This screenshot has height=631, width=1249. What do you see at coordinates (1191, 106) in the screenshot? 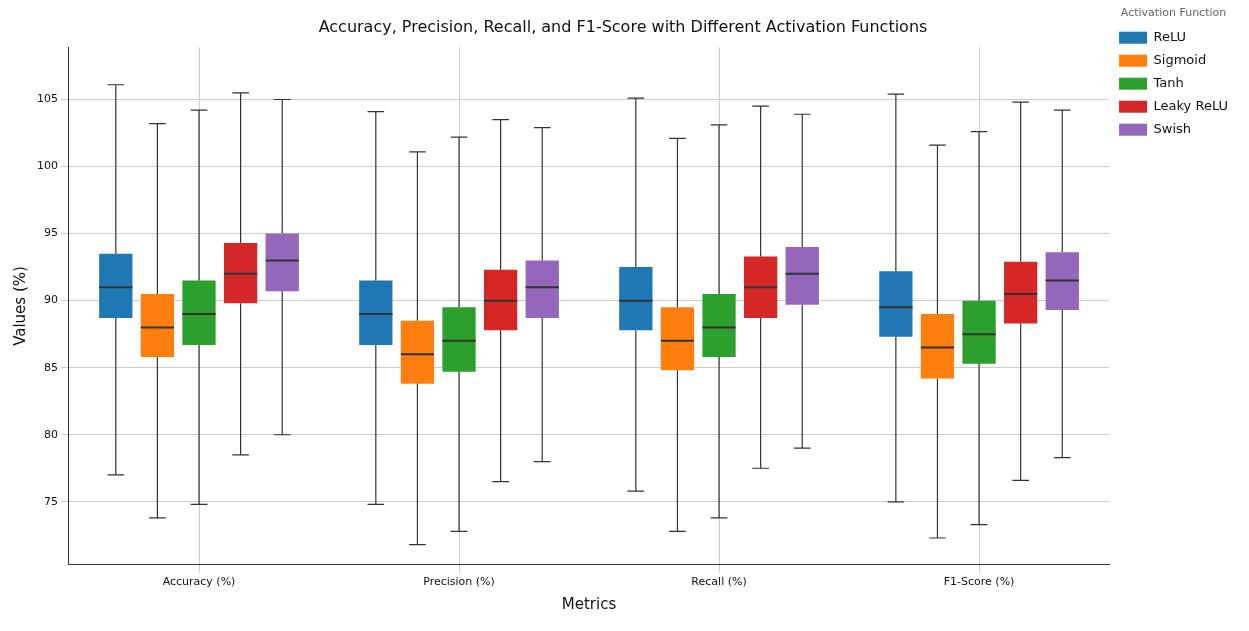
I see `legend-label: Leaky ReLU` at bounding box center [1191, 106].